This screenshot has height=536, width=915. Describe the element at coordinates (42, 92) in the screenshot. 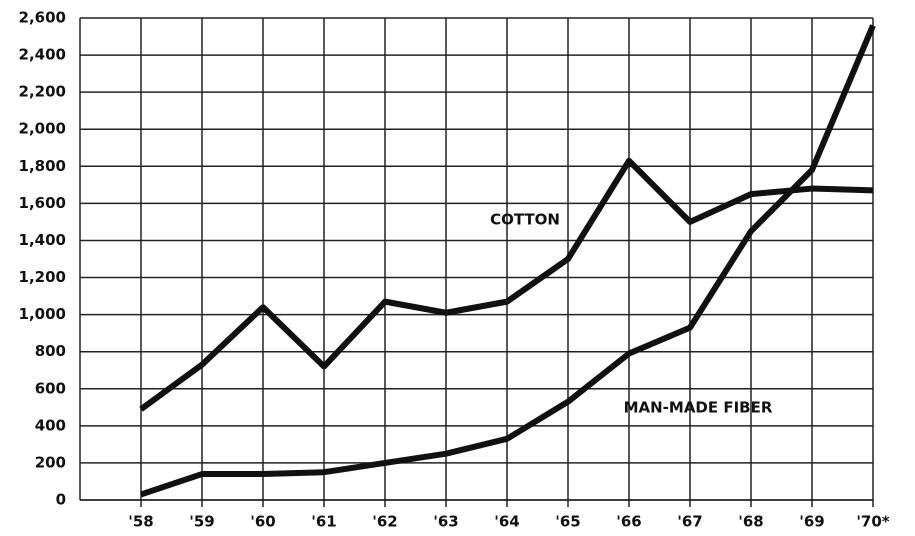

I see `y-tick-label: 2,200` at that location.